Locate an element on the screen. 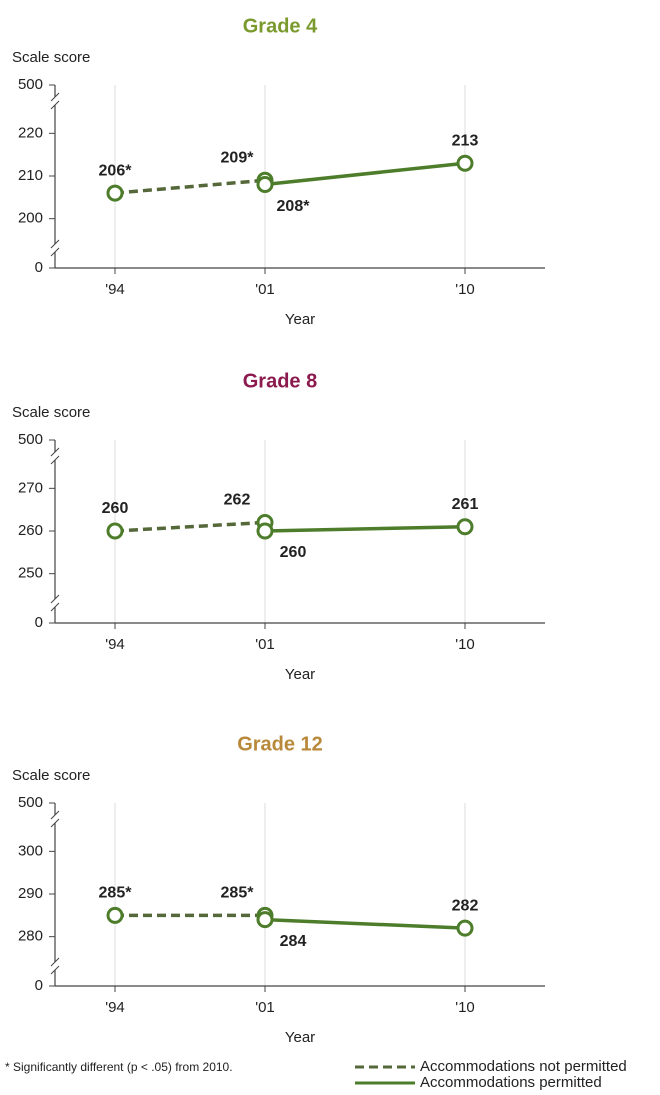 The width and height of the screenshot is (660, 1095). value-label: 208* is located at coordinates (294, 206).